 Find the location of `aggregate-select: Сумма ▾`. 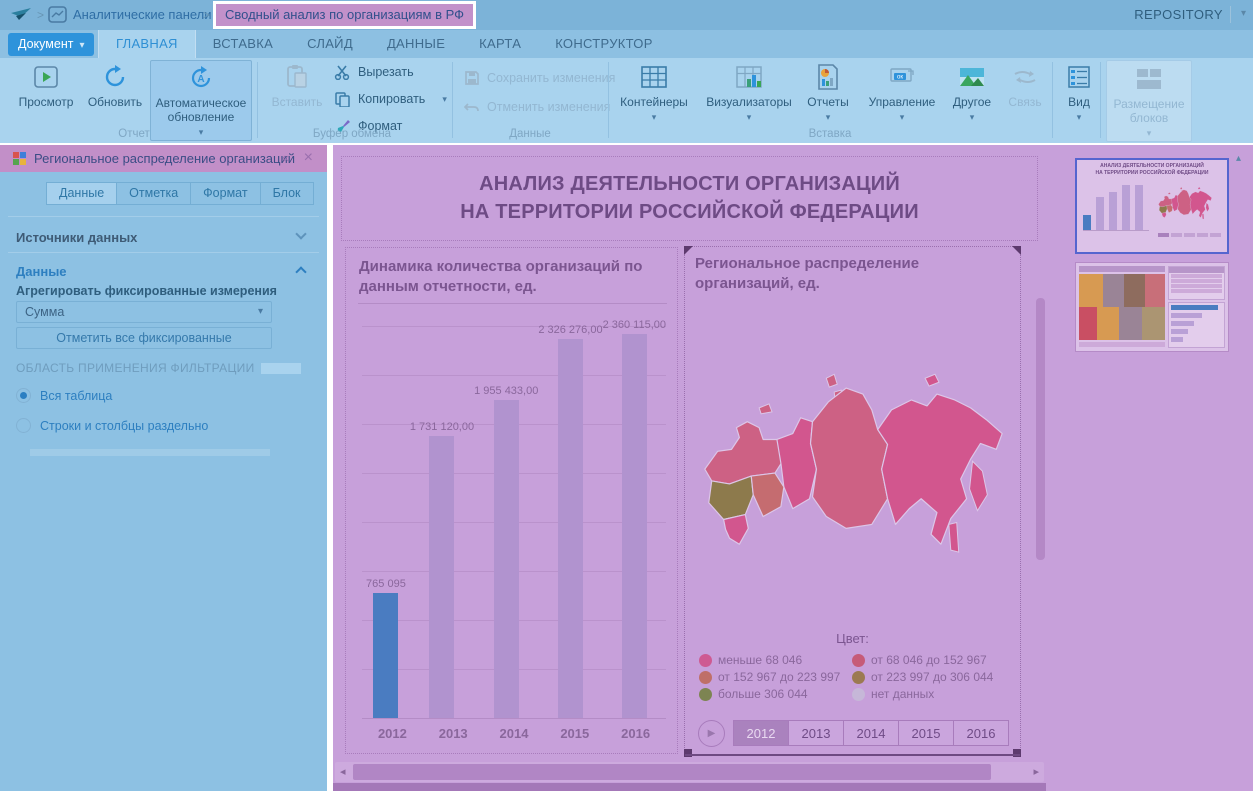

aggregate-select: Сумма ▾ is located at coordinates (144, 312).